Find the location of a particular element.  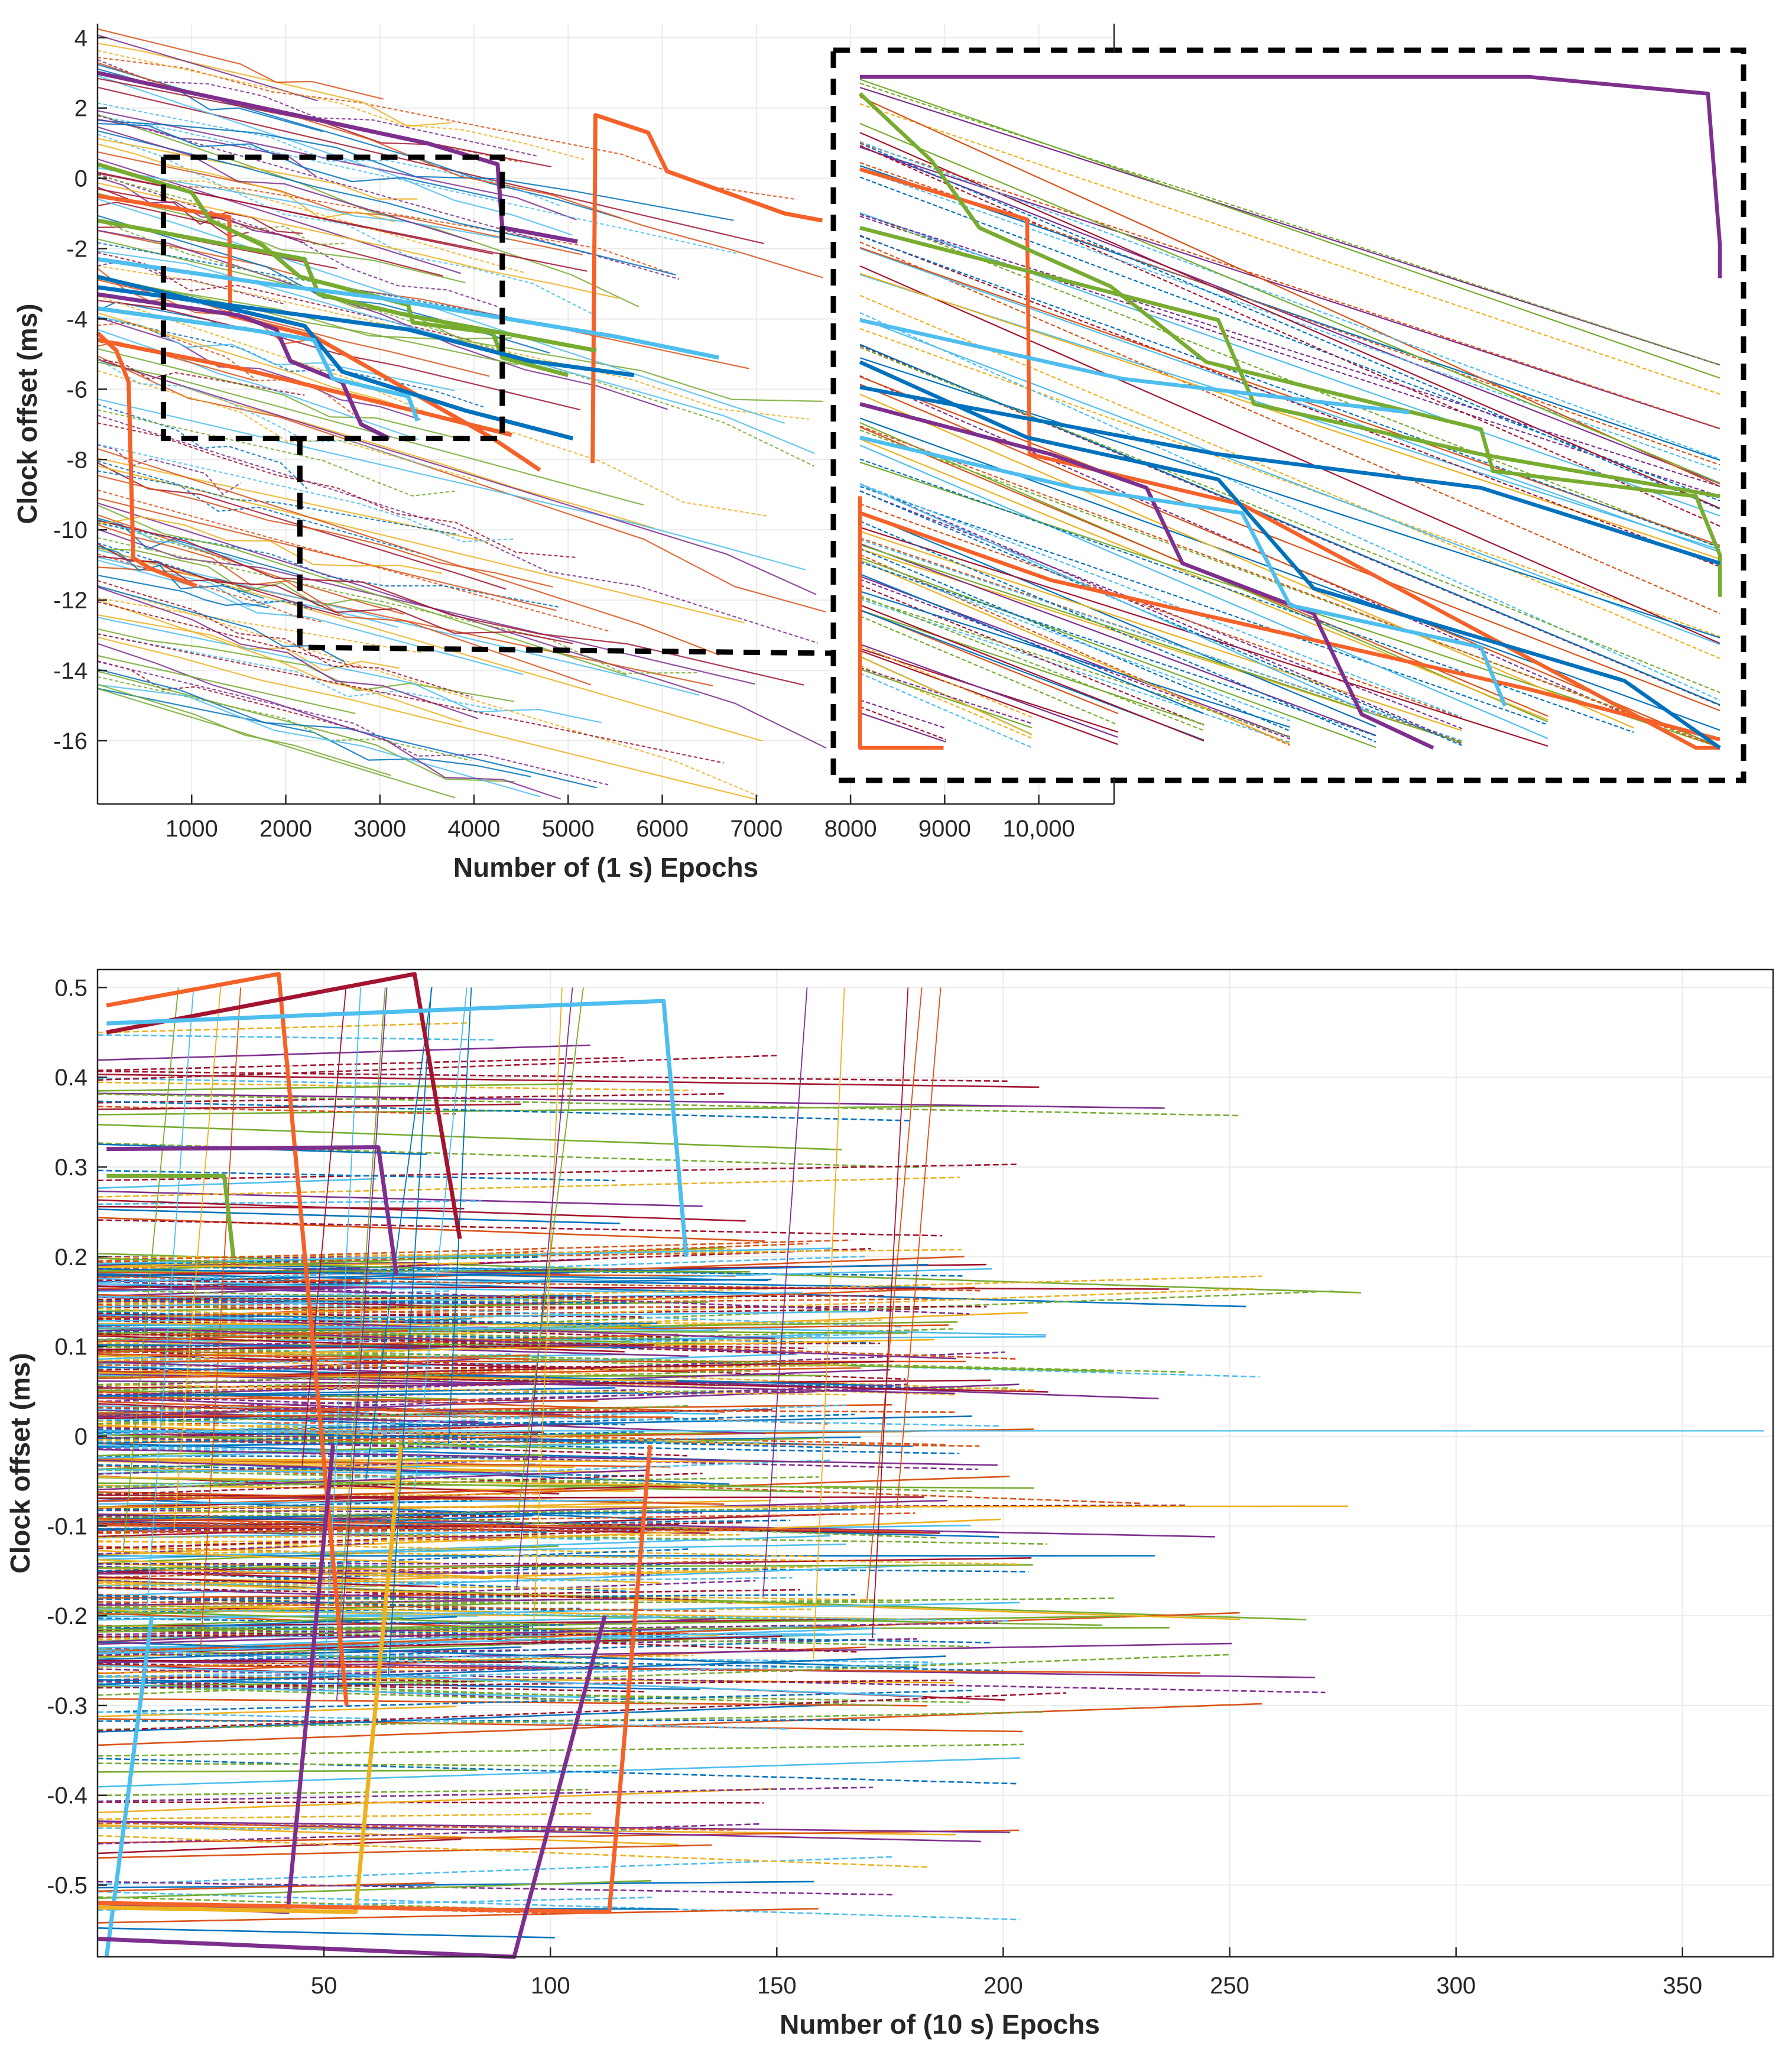

top-y-tick-label: -16 is located at coordinates (70, 741).